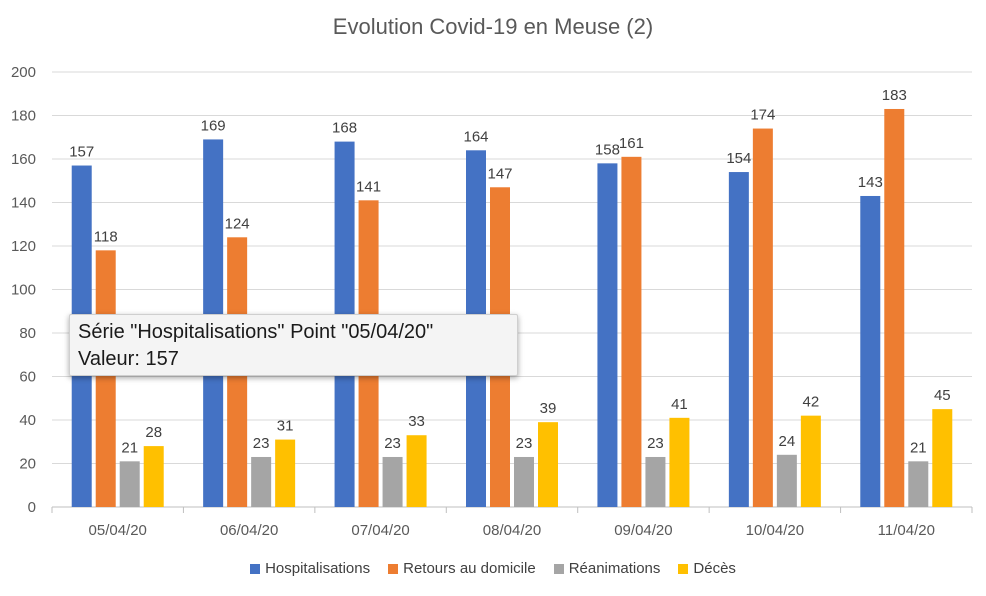 The image size is (986, 596). What do you see at coordinates (906, 530) in the screenshot?
I see `x-tick-label: 11/04/20` at bounding box center [906, 530].